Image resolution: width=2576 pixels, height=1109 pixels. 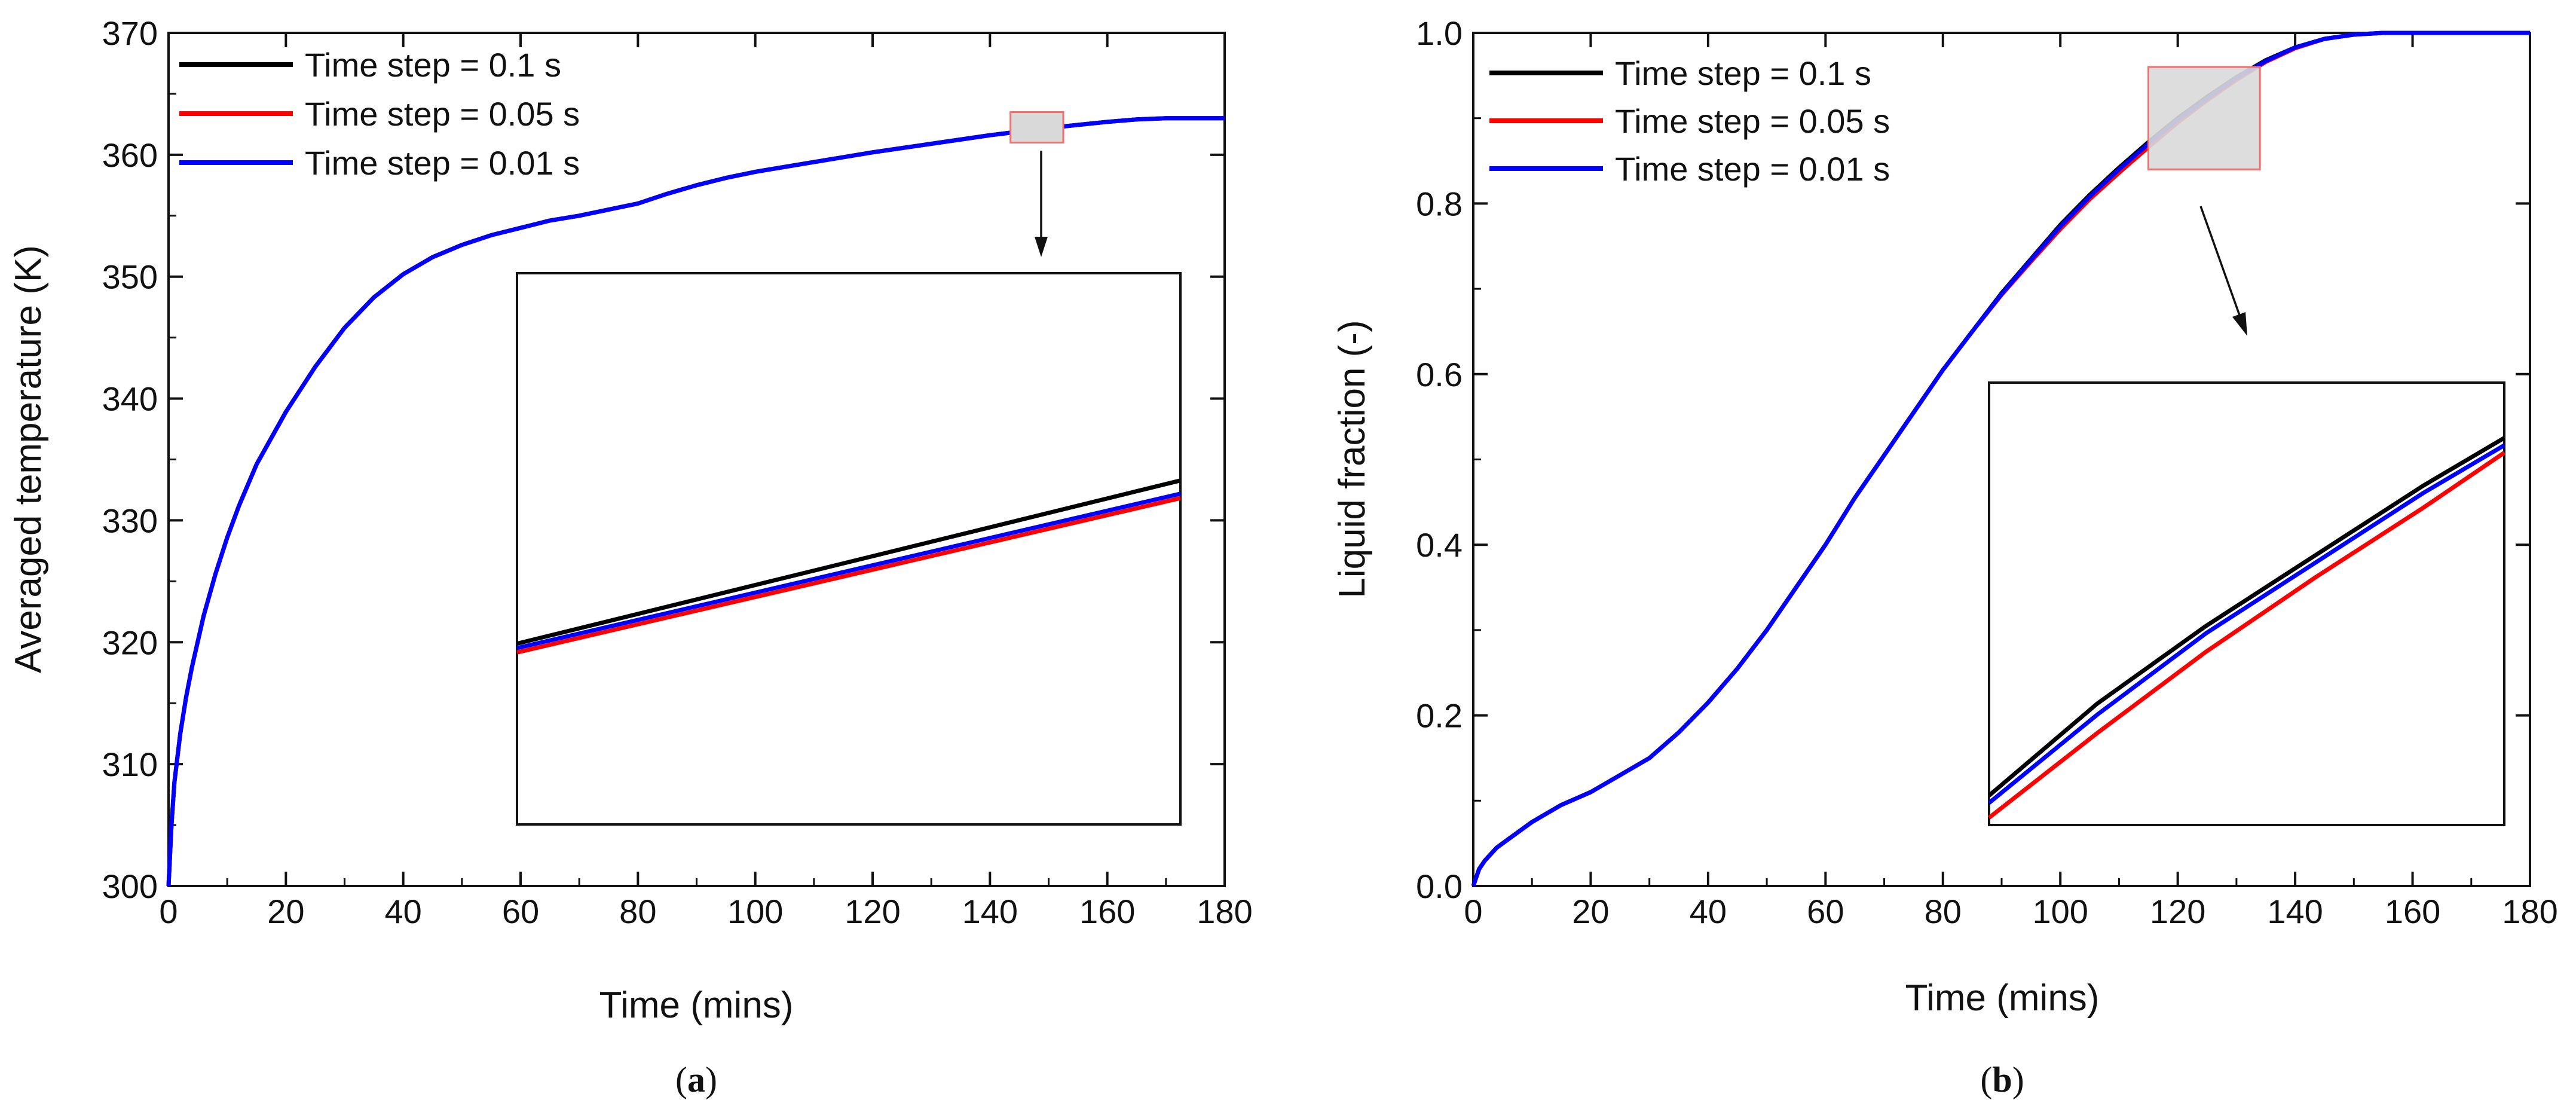 I want to click on panel-b-caption: (b), so click(x=2002, y=1079).